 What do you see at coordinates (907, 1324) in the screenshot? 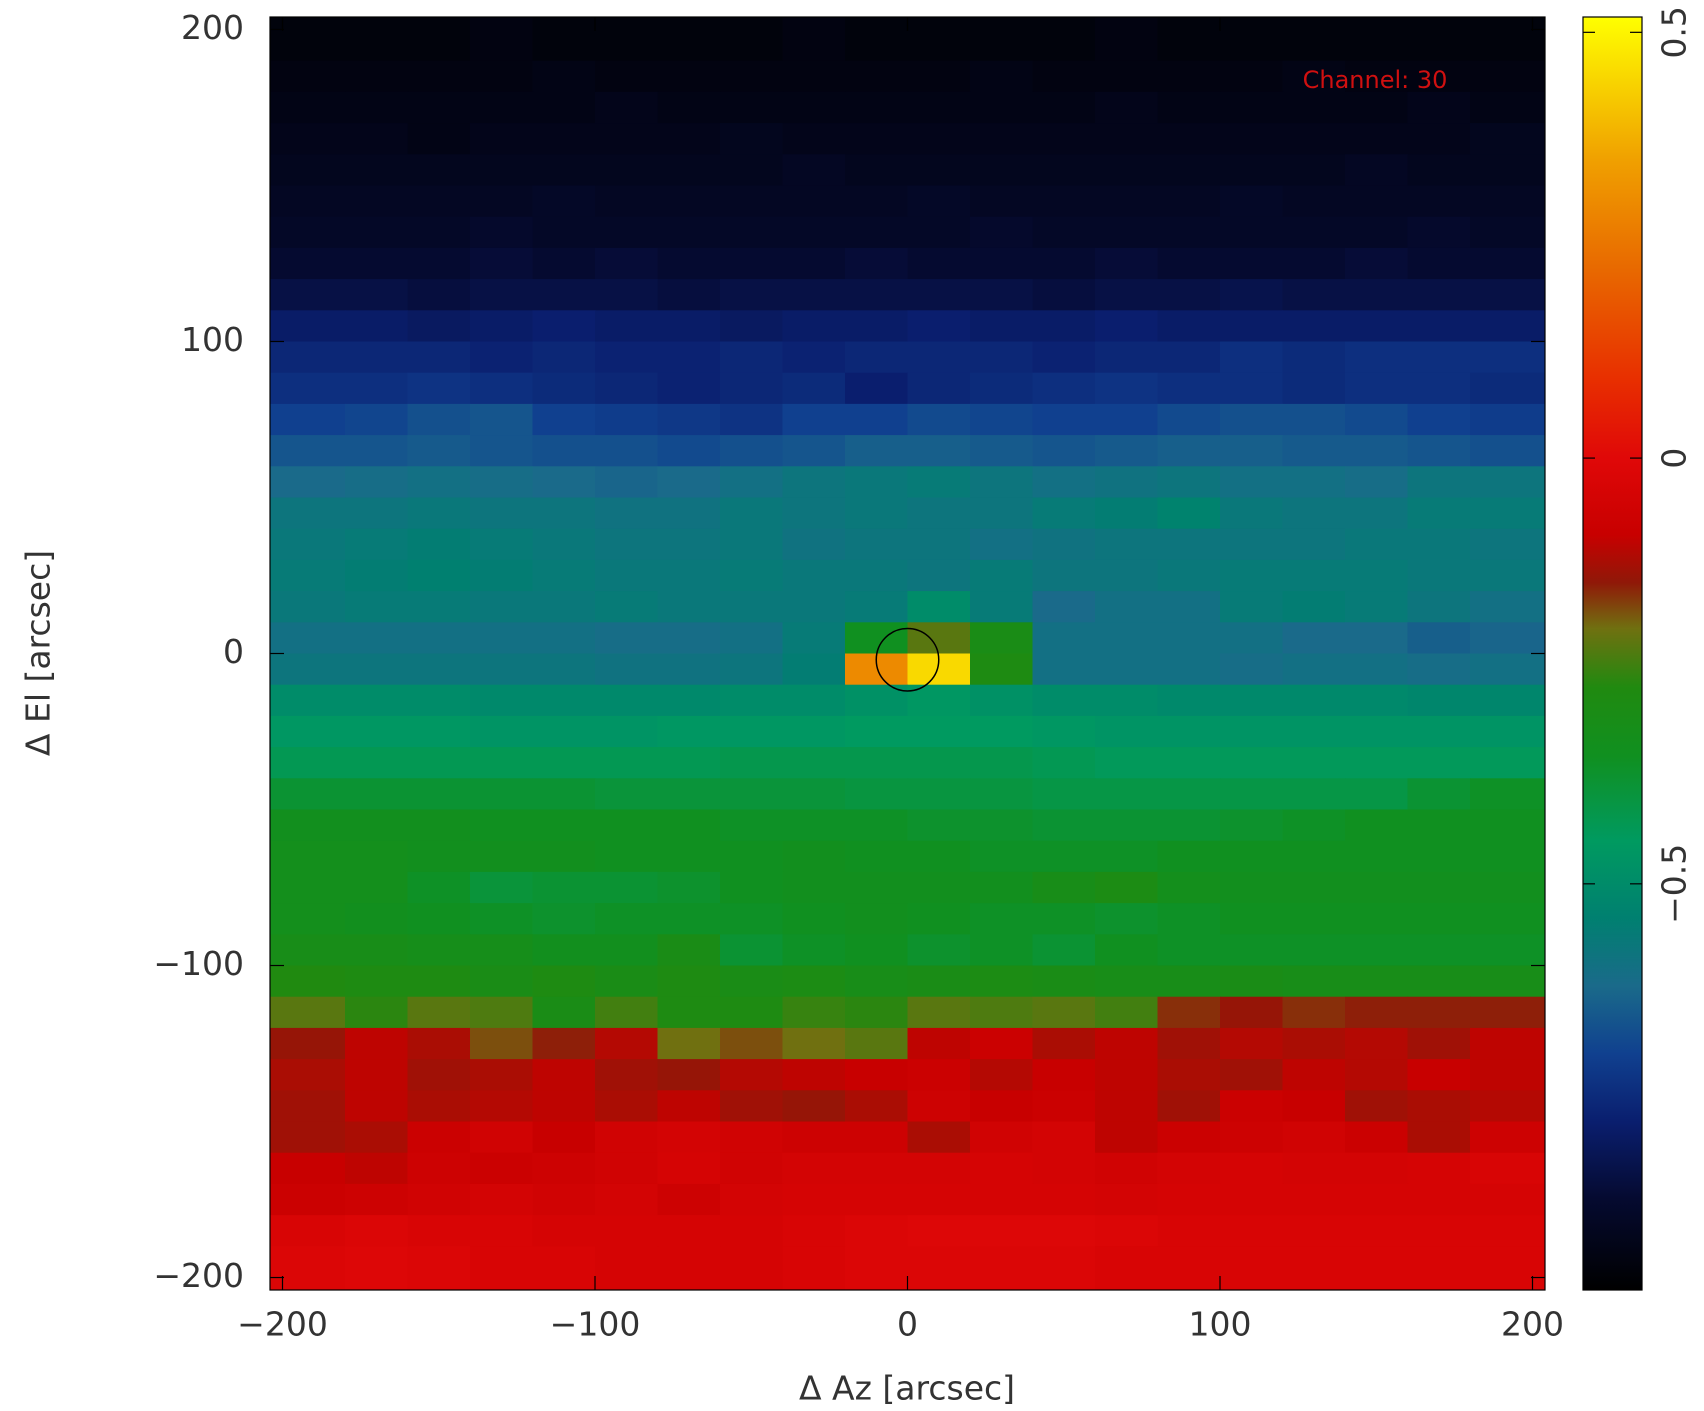
I see `x-tick-label: 0` at bounding box center [907, 1324].